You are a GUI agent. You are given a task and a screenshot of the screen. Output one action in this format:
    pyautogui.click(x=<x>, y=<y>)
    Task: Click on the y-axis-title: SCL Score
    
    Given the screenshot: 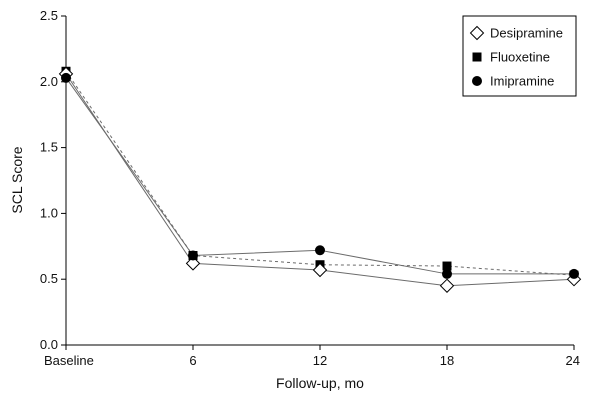 What is the action you would take?
    pyautogui.click(x=17, y=179)
    